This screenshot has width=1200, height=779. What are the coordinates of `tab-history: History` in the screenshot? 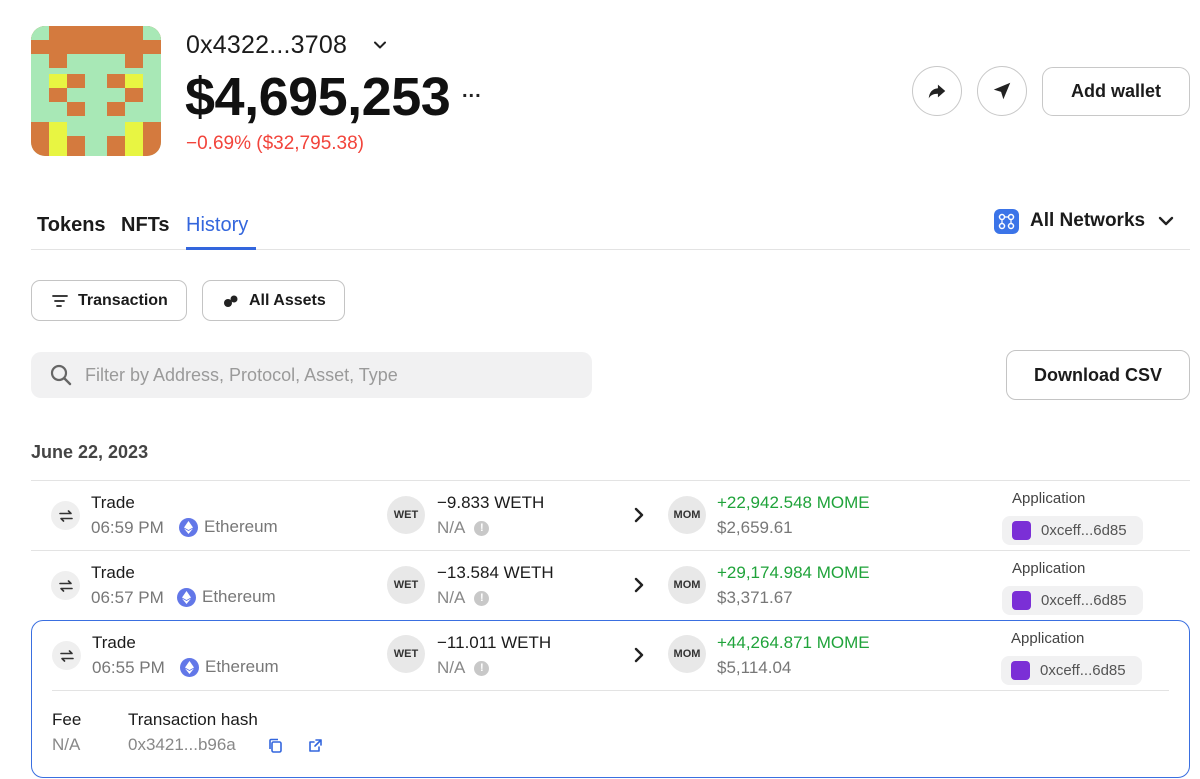 It's located at (217, 225).